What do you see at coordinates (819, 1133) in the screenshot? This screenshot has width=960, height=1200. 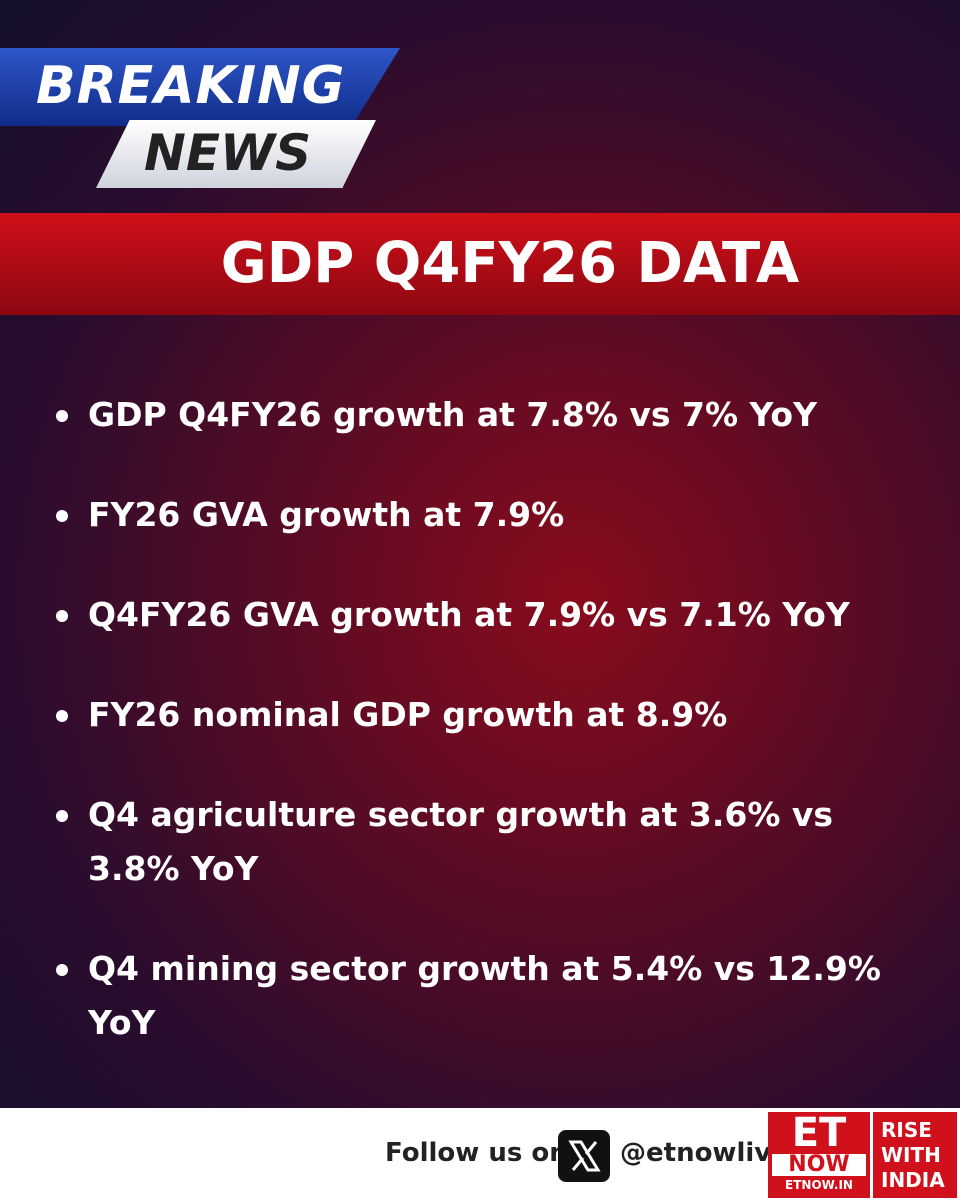 I see `logo-et: ET` at bounding box center [819, 1133].